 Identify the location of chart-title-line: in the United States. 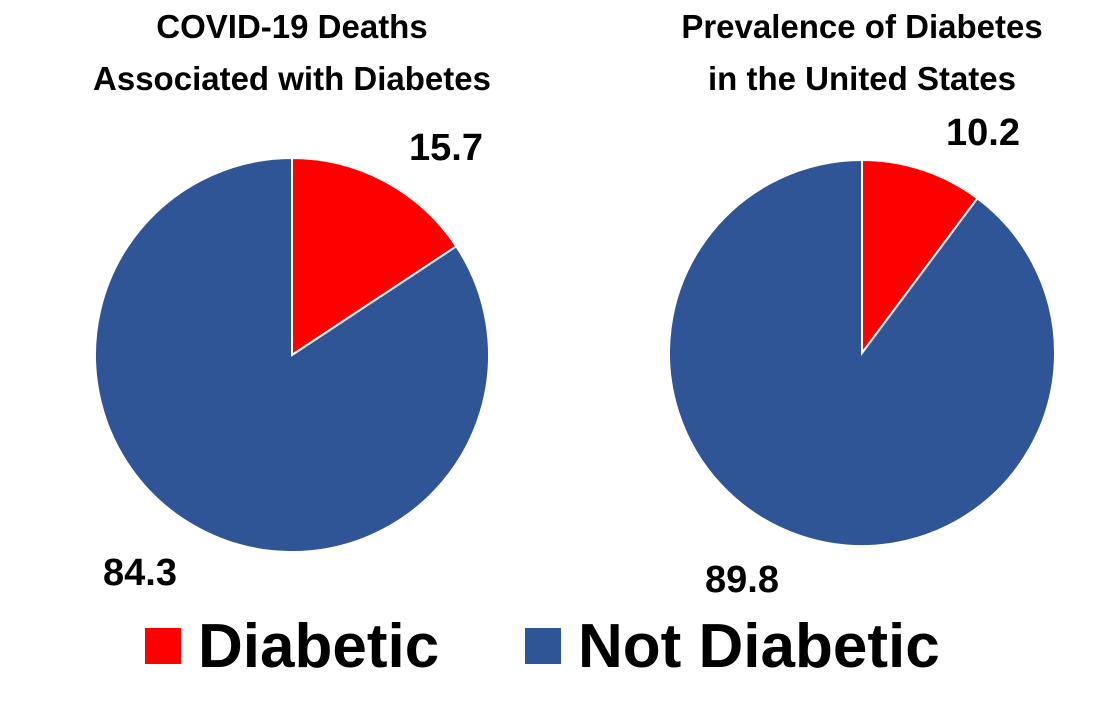
(862, 78).